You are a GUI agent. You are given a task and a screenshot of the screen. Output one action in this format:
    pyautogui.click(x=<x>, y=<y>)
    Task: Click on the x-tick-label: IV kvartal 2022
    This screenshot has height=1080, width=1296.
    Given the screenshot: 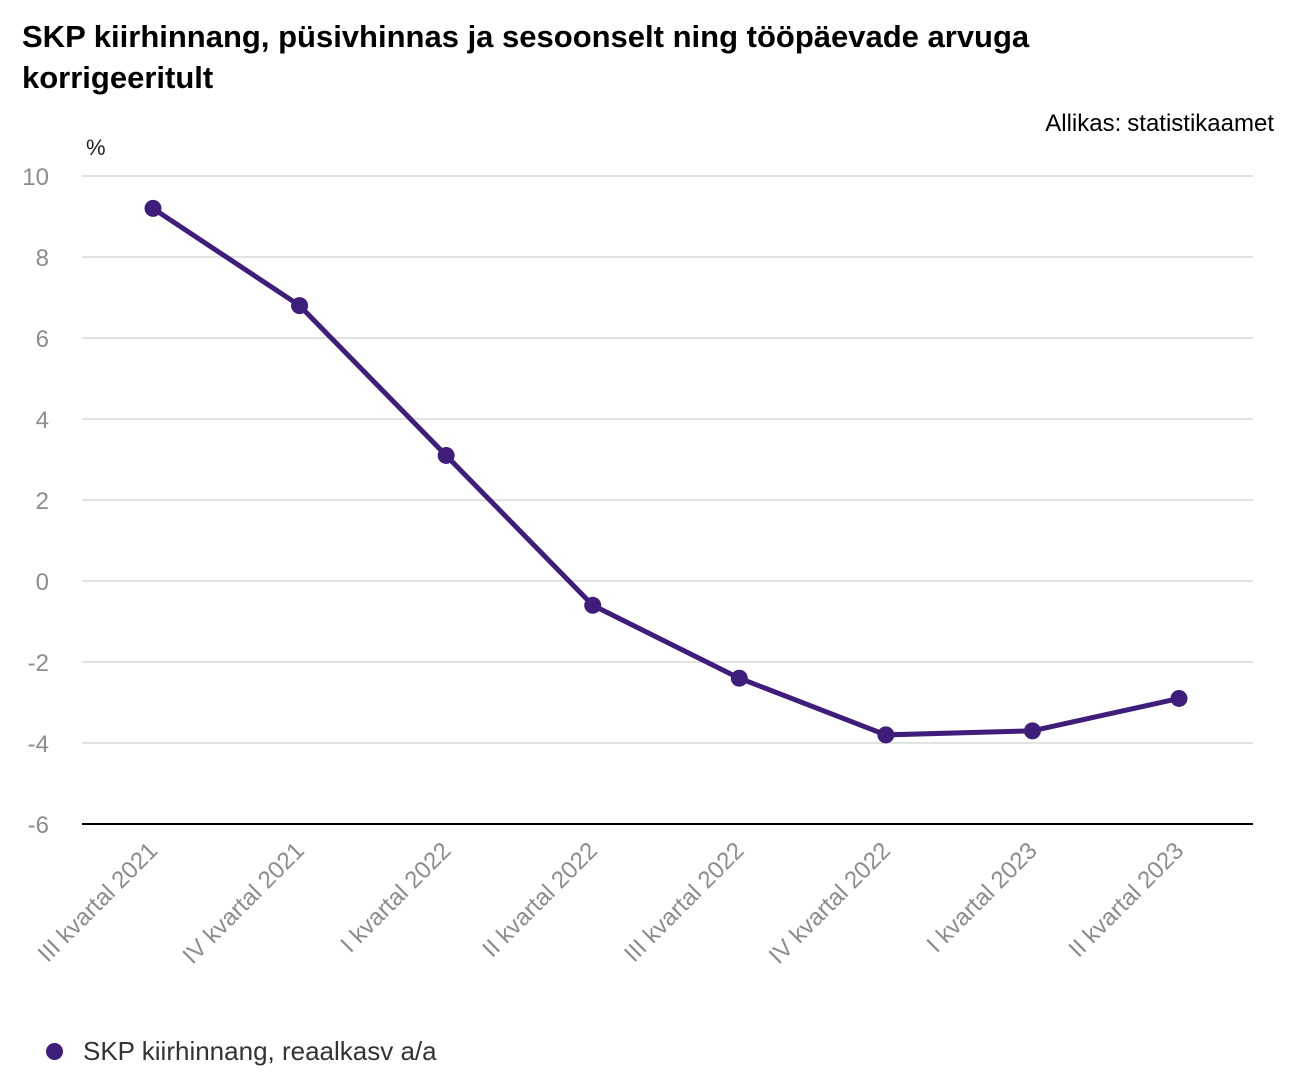 What is the action you would take?
    pyautogui.click(x=830, y=903)
    